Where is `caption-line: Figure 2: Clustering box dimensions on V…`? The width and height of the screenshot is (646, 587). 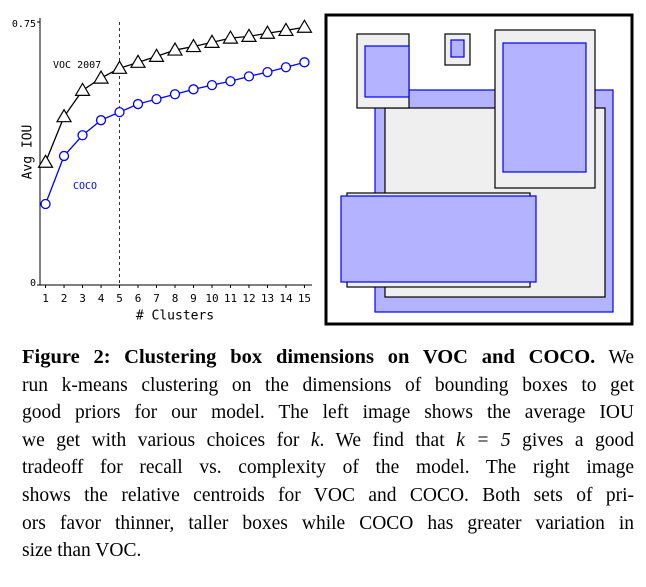 caption-line: Figure 2: Clustering box dimensions on V… is located at coordinates (328, 358).